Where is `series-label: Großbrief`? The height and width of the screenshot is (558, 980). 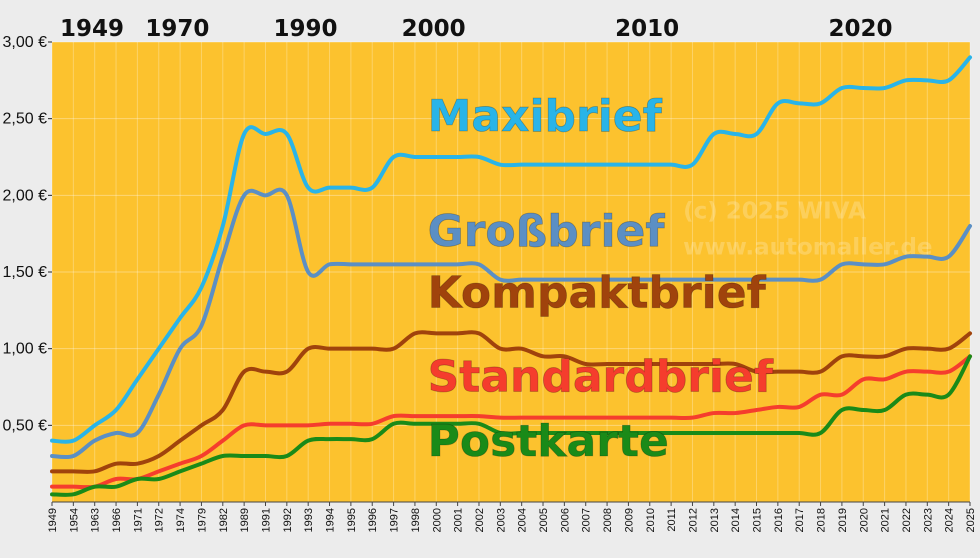
series-label: Großbrief is located at coordinates (547, 231).